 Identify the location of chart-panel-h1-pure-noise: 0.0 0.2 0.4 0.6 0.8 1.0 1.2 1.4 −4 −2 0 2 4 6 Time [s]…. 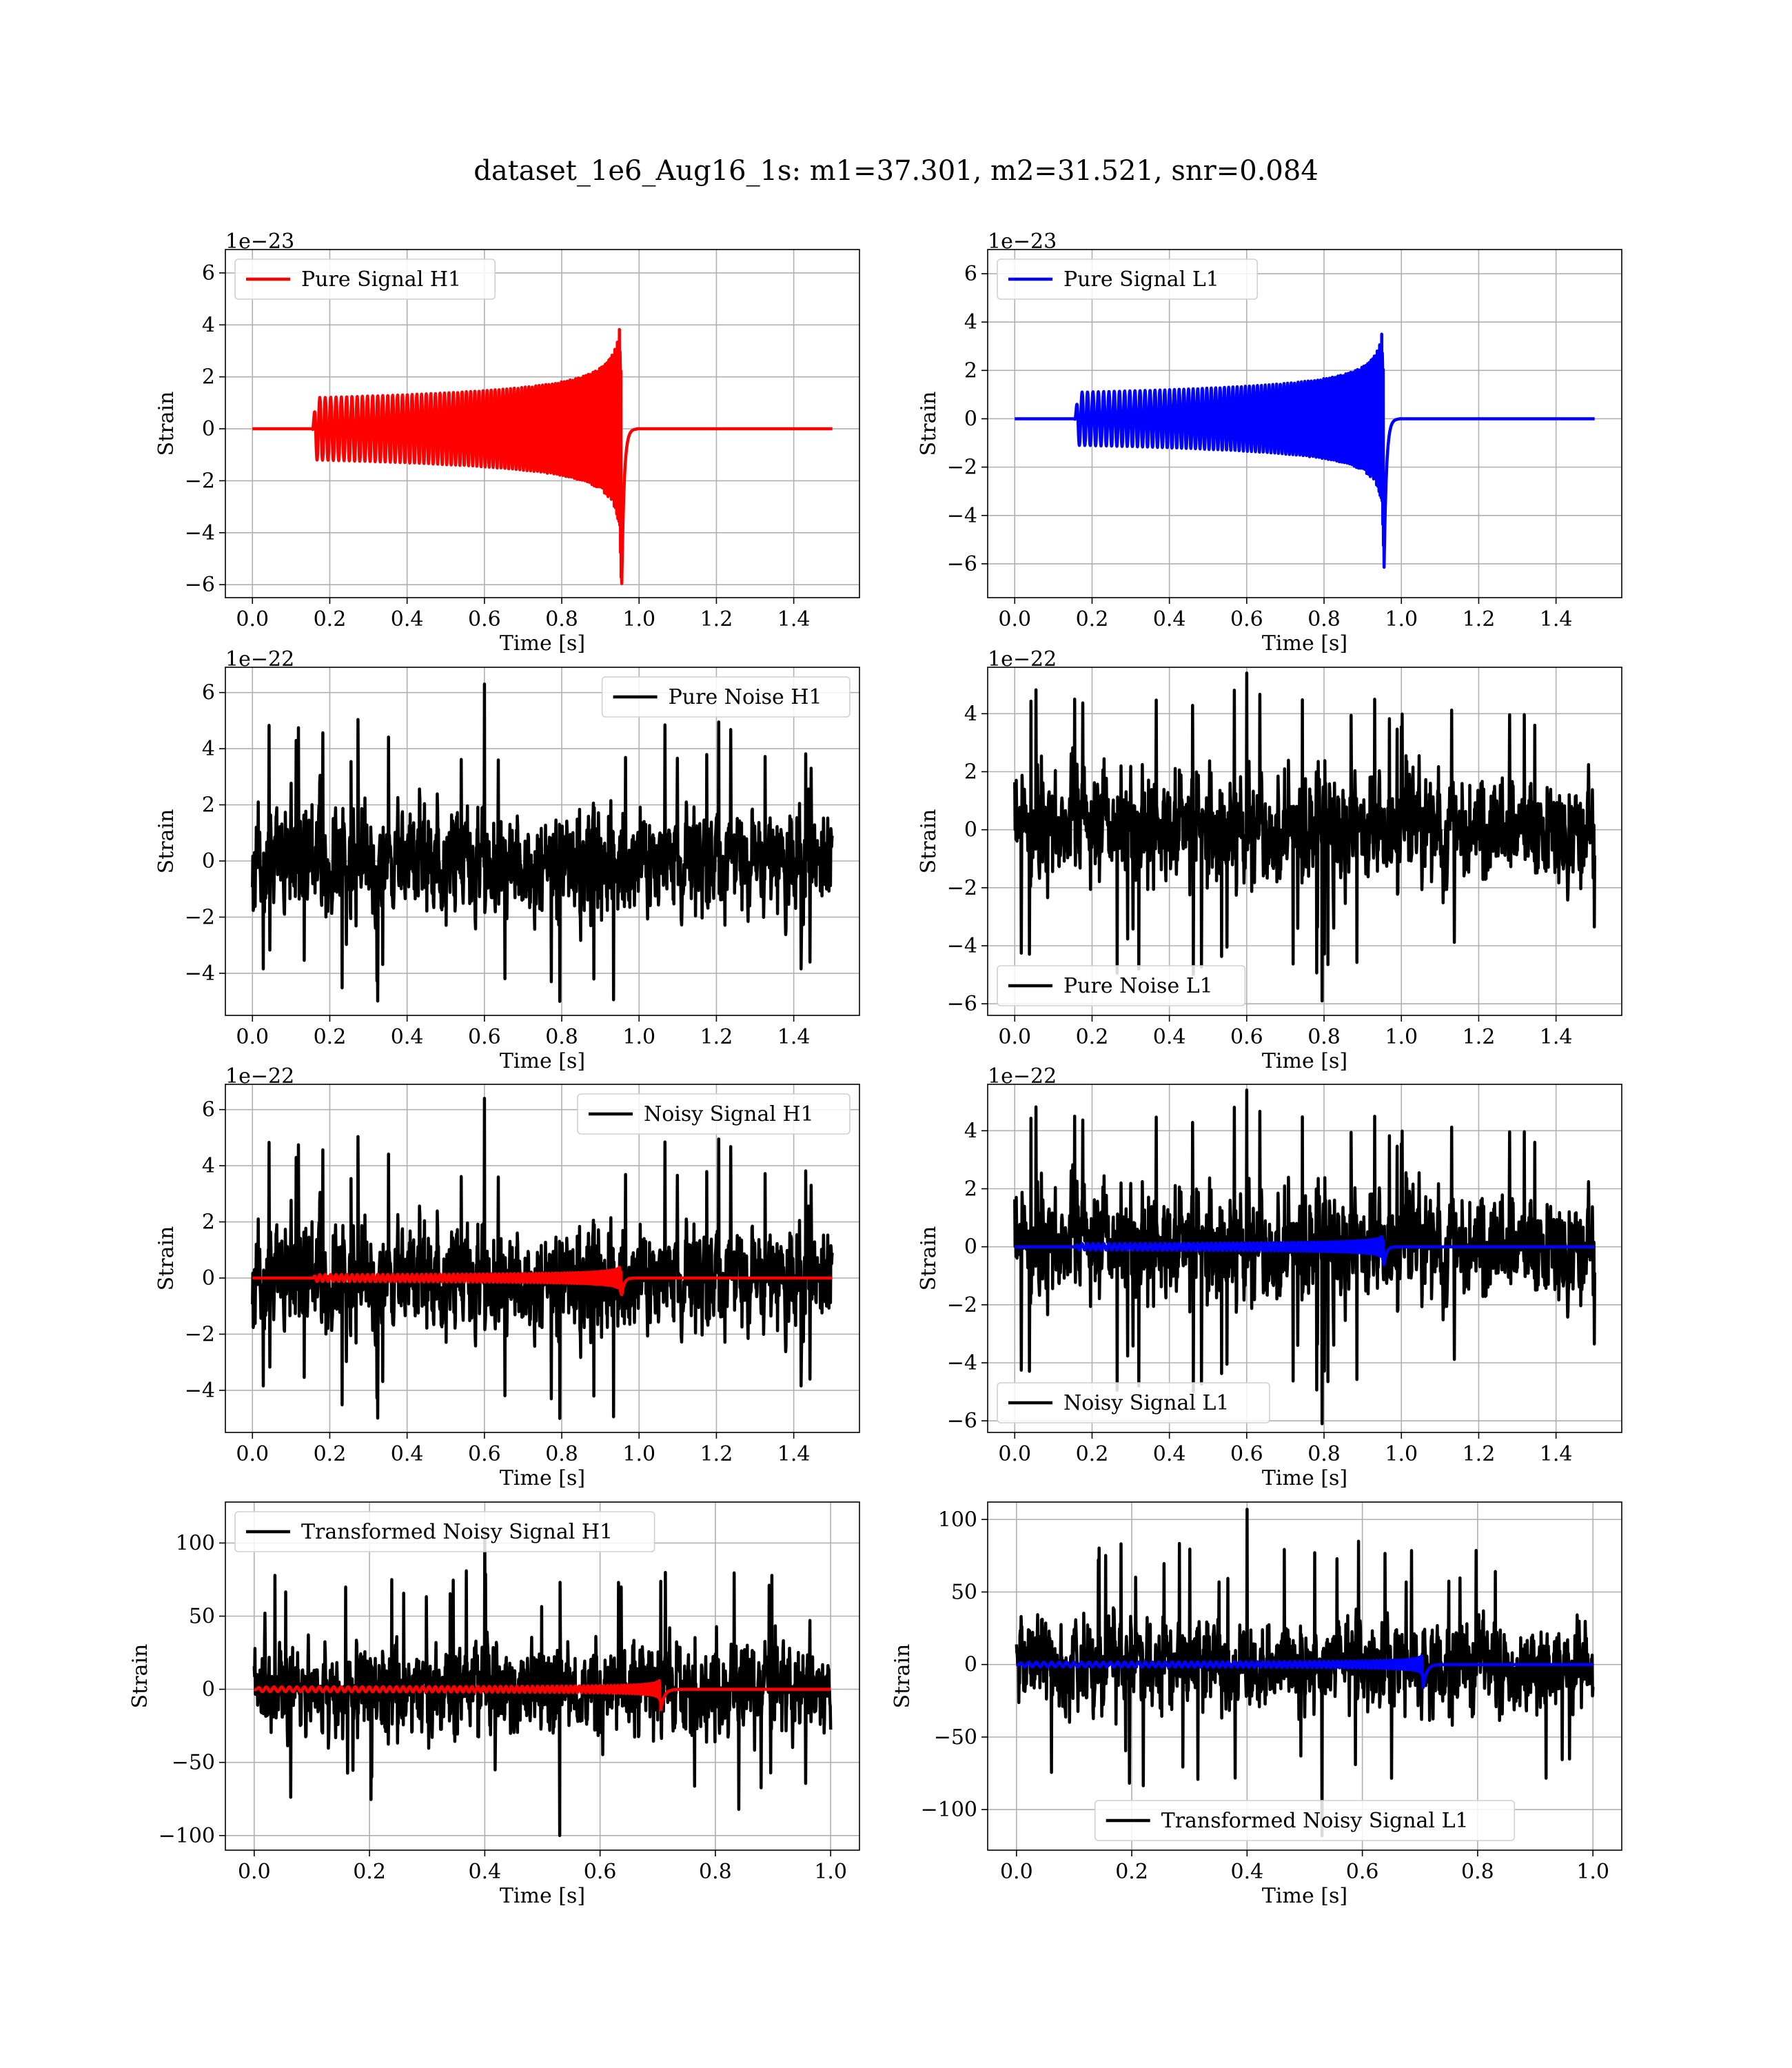
(507, 860).